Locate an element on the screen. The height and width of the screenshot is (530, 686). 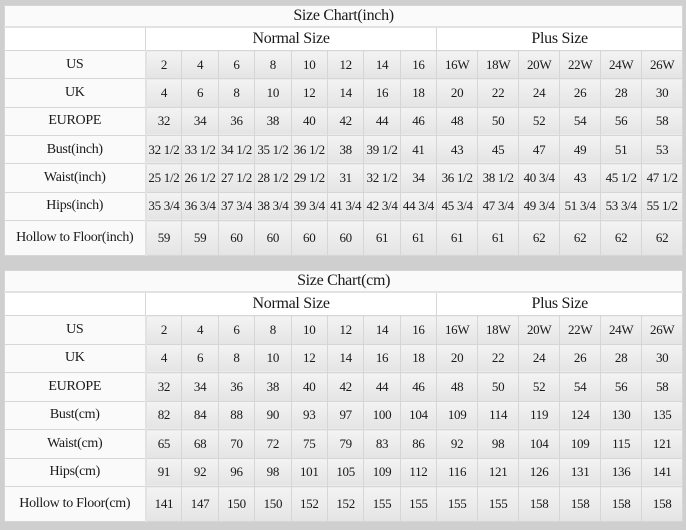
table-cell: 115 is located at coordinates (621, 444).